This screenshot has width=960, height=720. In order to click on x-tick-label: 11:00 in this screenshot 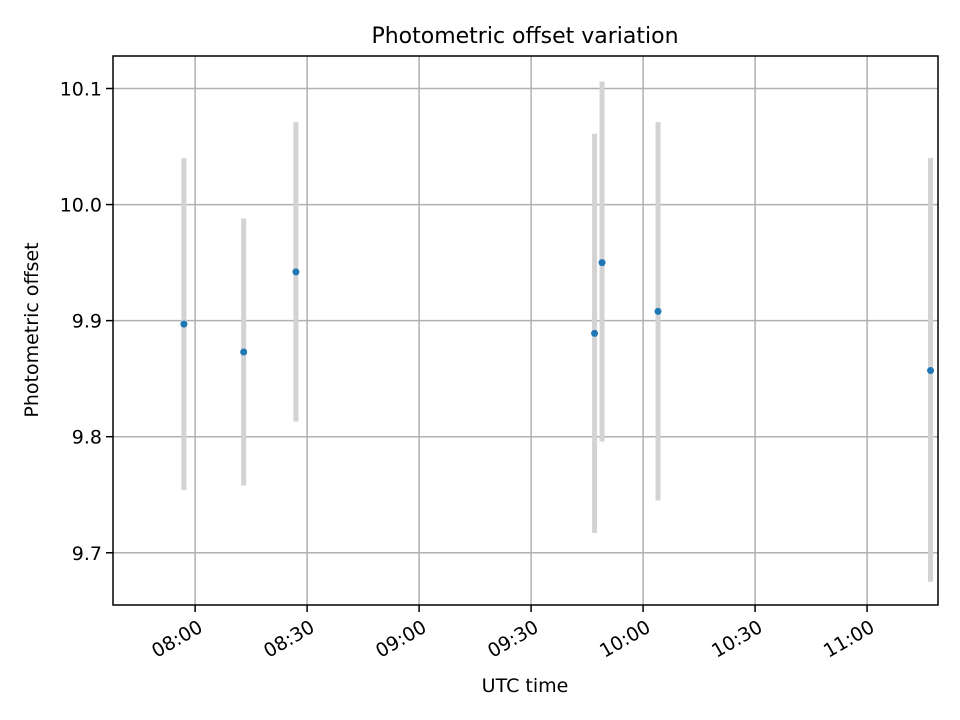, I will do `click(849, 639)`.